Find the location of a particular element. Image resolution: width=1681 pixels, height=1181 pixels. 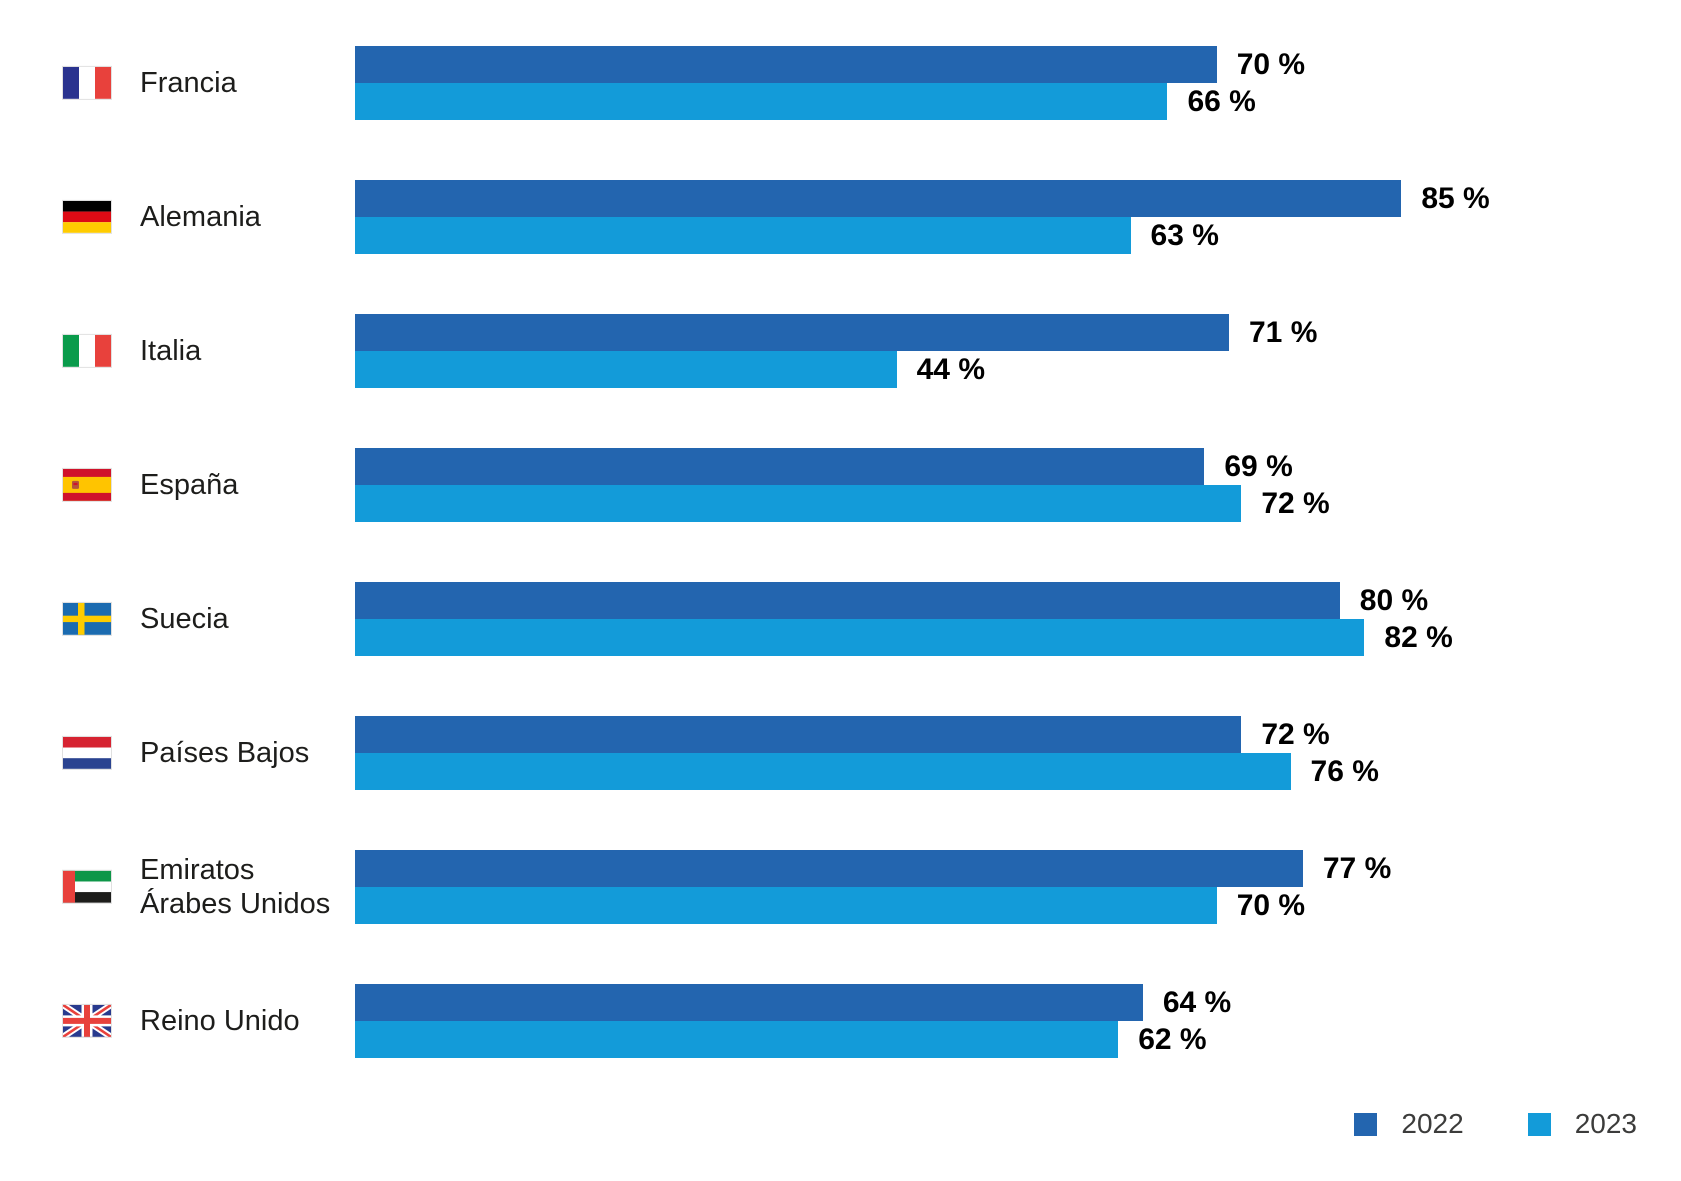

value-label-2023: 70 % is located at coordinates (1271, 905).